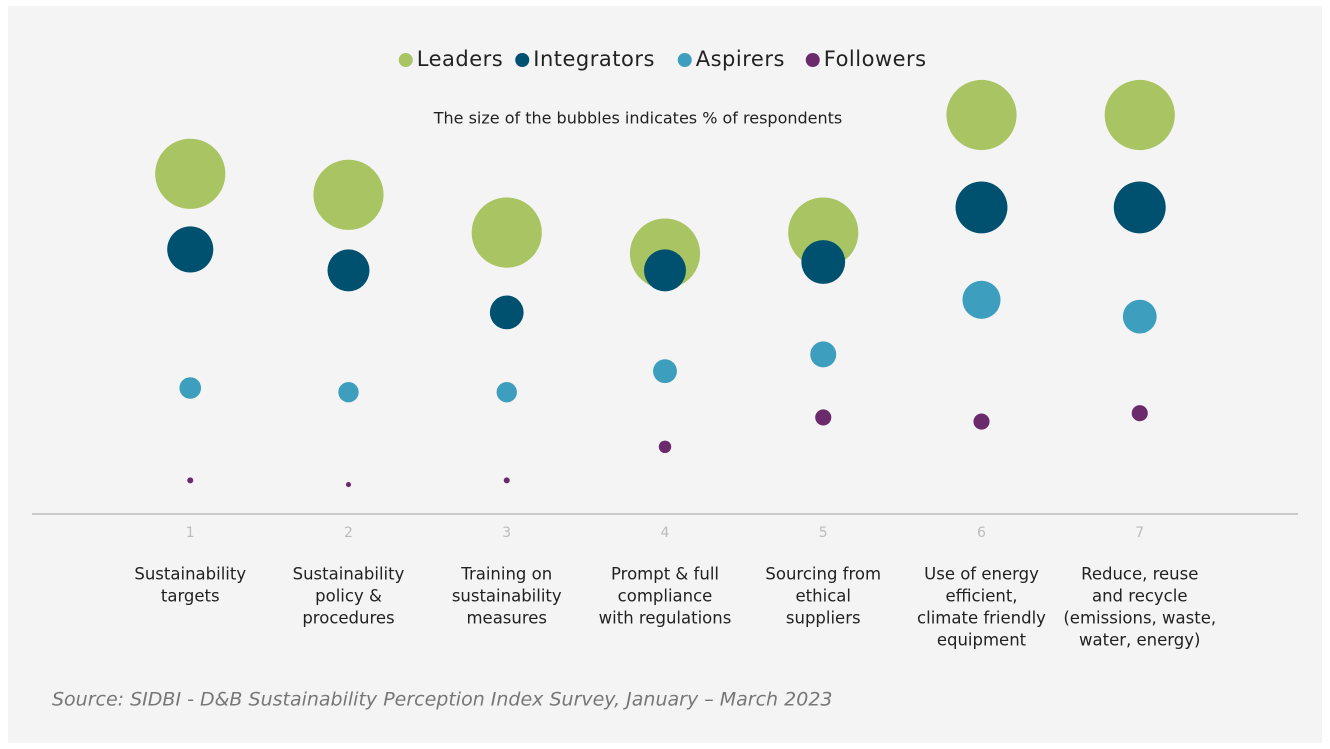 The image size is (1330, 749). I want to click on category-label: Prompt & full, so click(665, 574).